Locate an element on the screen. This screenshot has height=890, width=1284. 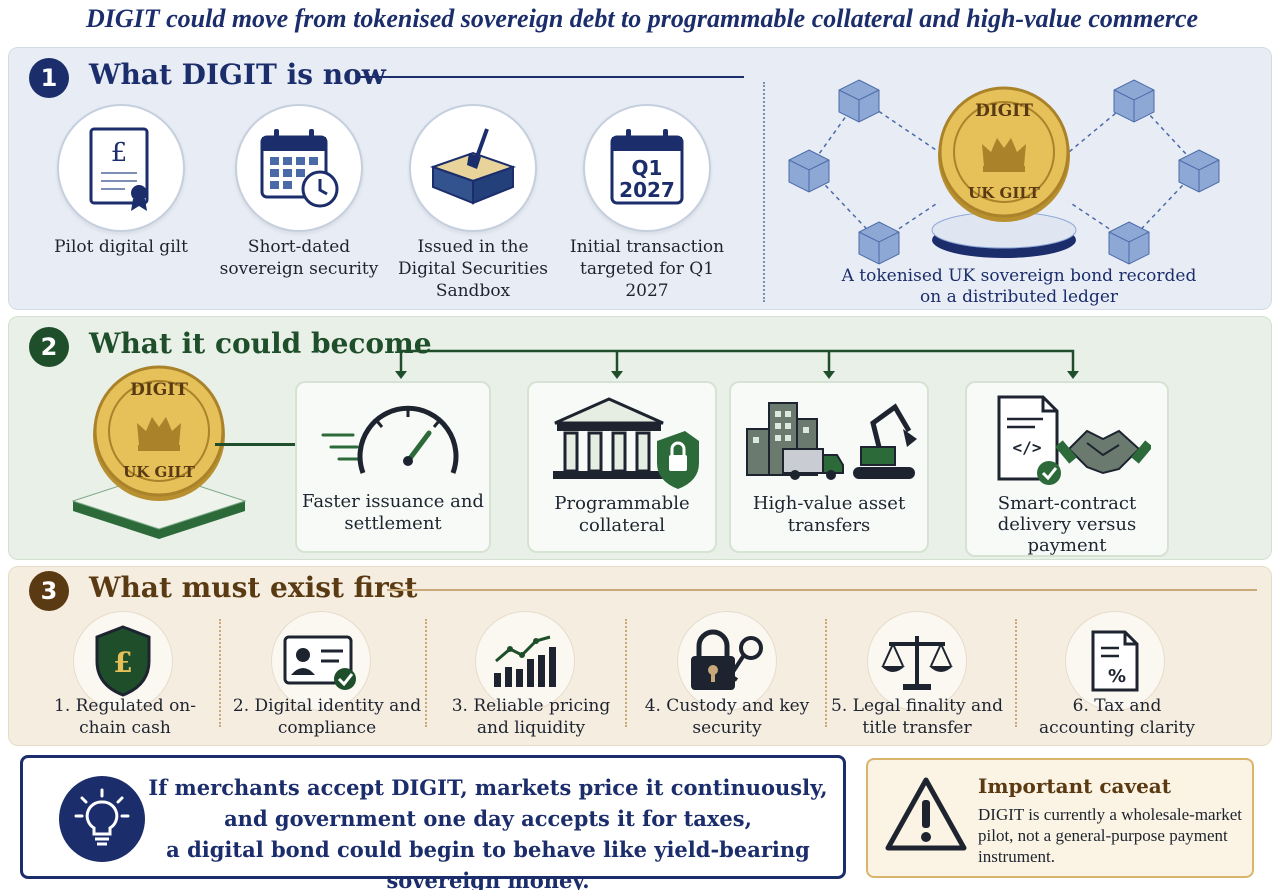
distributed-ledger-graphic: DIGIT UK GILT is located at coordinates (1004, 172).